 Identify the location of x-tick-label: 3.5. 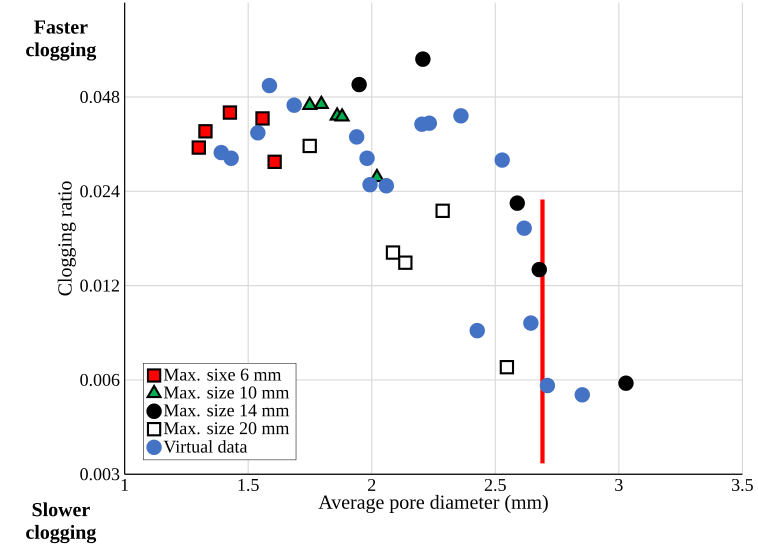
(742, 485).